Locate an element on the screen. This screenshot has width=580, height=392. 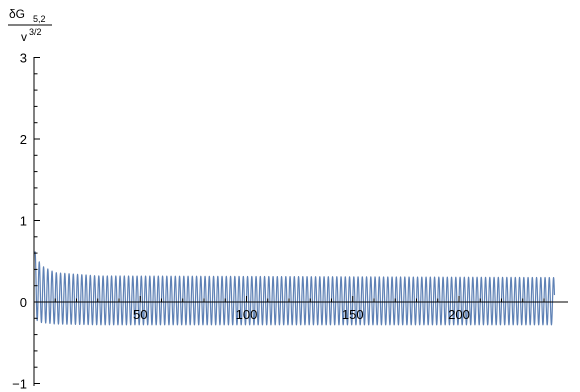
x-tick-label: 100 is located at coordinates (247, 314).